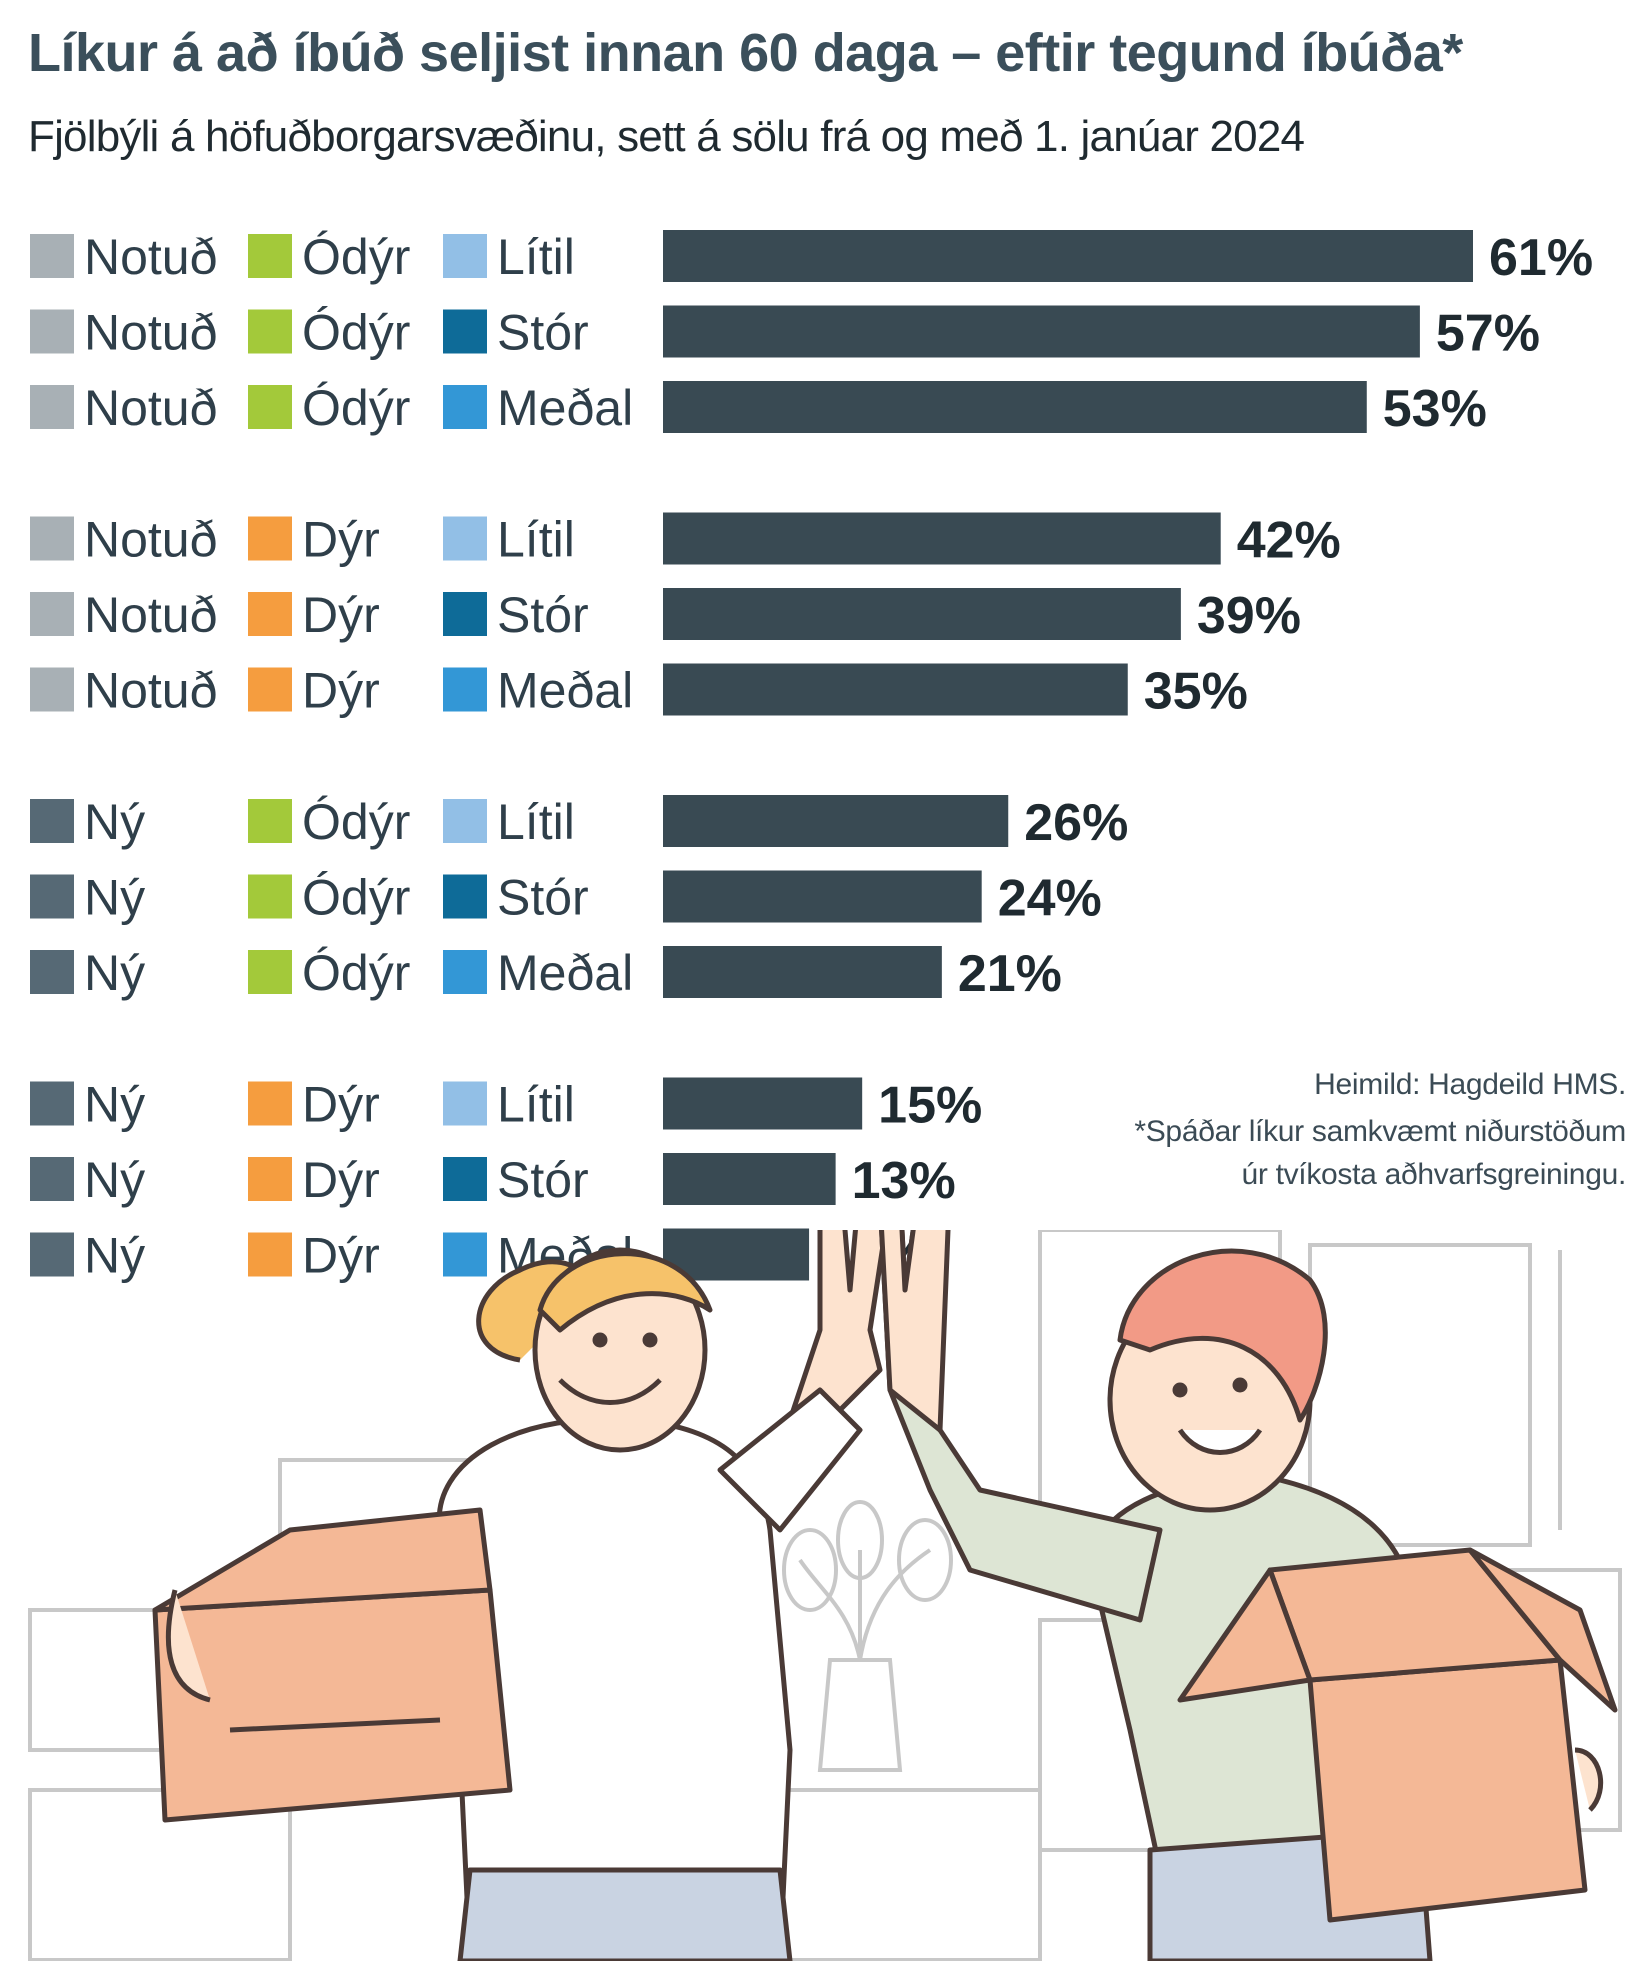  I want to click on bar-value-label: 35%, so click(1196, 692).